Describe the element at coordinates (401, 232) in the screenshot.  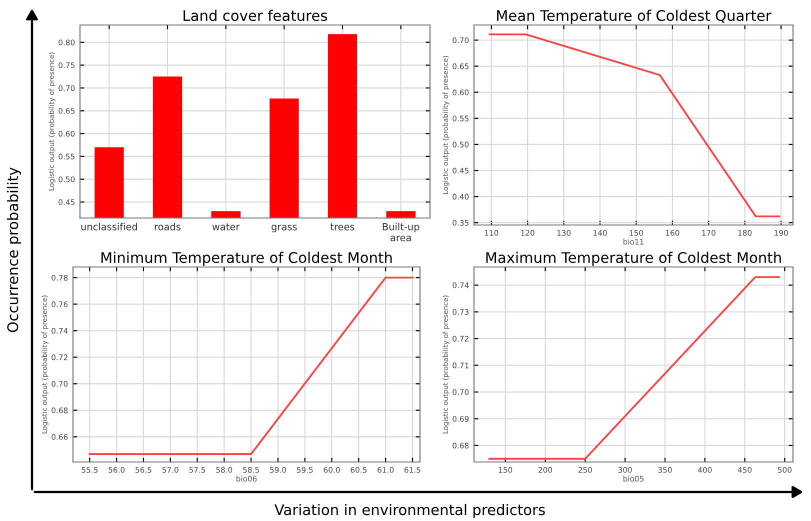
I see `x-tick-label: Built-up area` at that location.